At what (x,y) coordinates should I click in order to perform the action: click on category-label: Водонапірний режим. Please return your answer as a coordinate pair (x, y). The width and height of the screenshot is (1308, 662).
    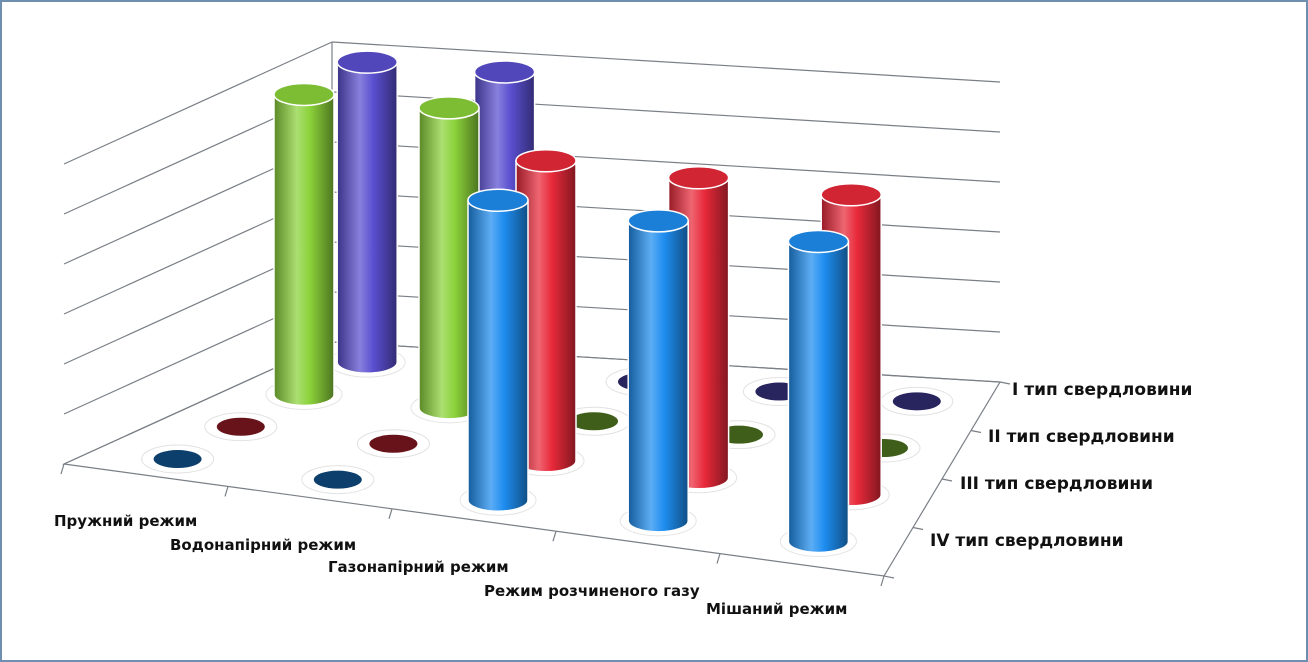
    Looking at the image, I should click on (263, 545).